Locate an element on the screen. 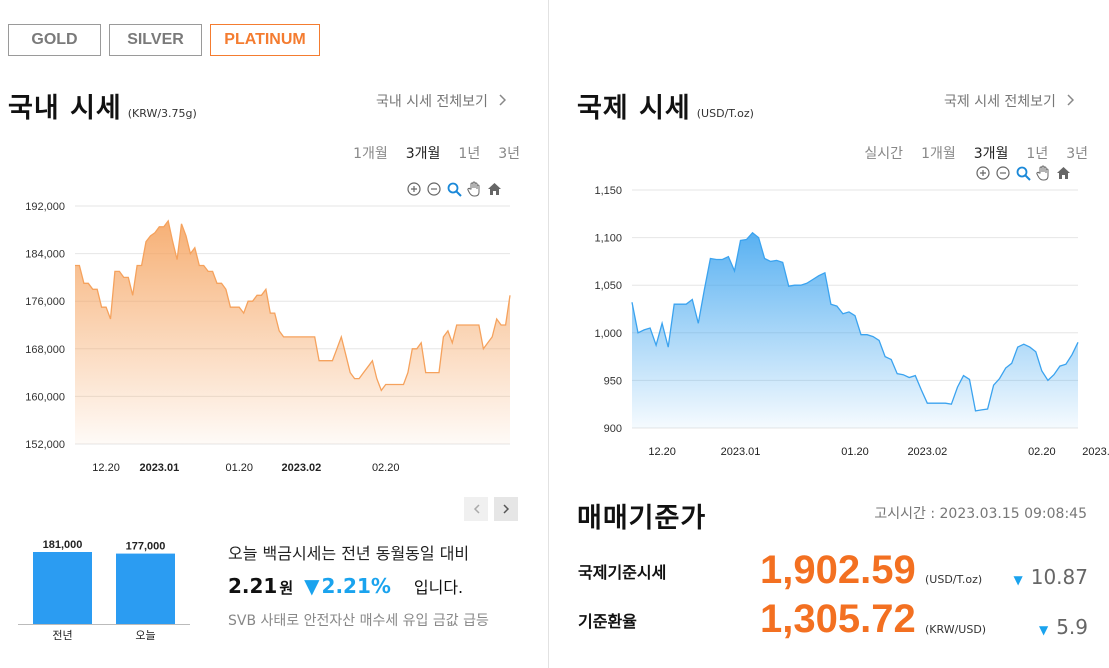  summary-amount: 2.21 is located at coordinates (253, 586).